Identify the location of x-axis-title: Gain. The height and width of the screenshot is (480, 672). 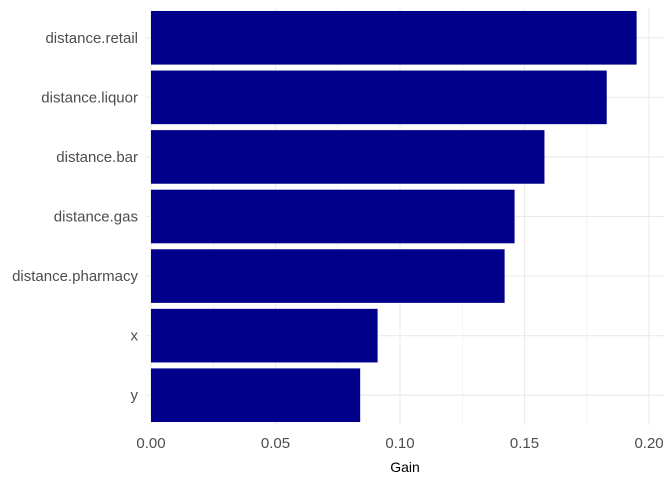
(405, 467).